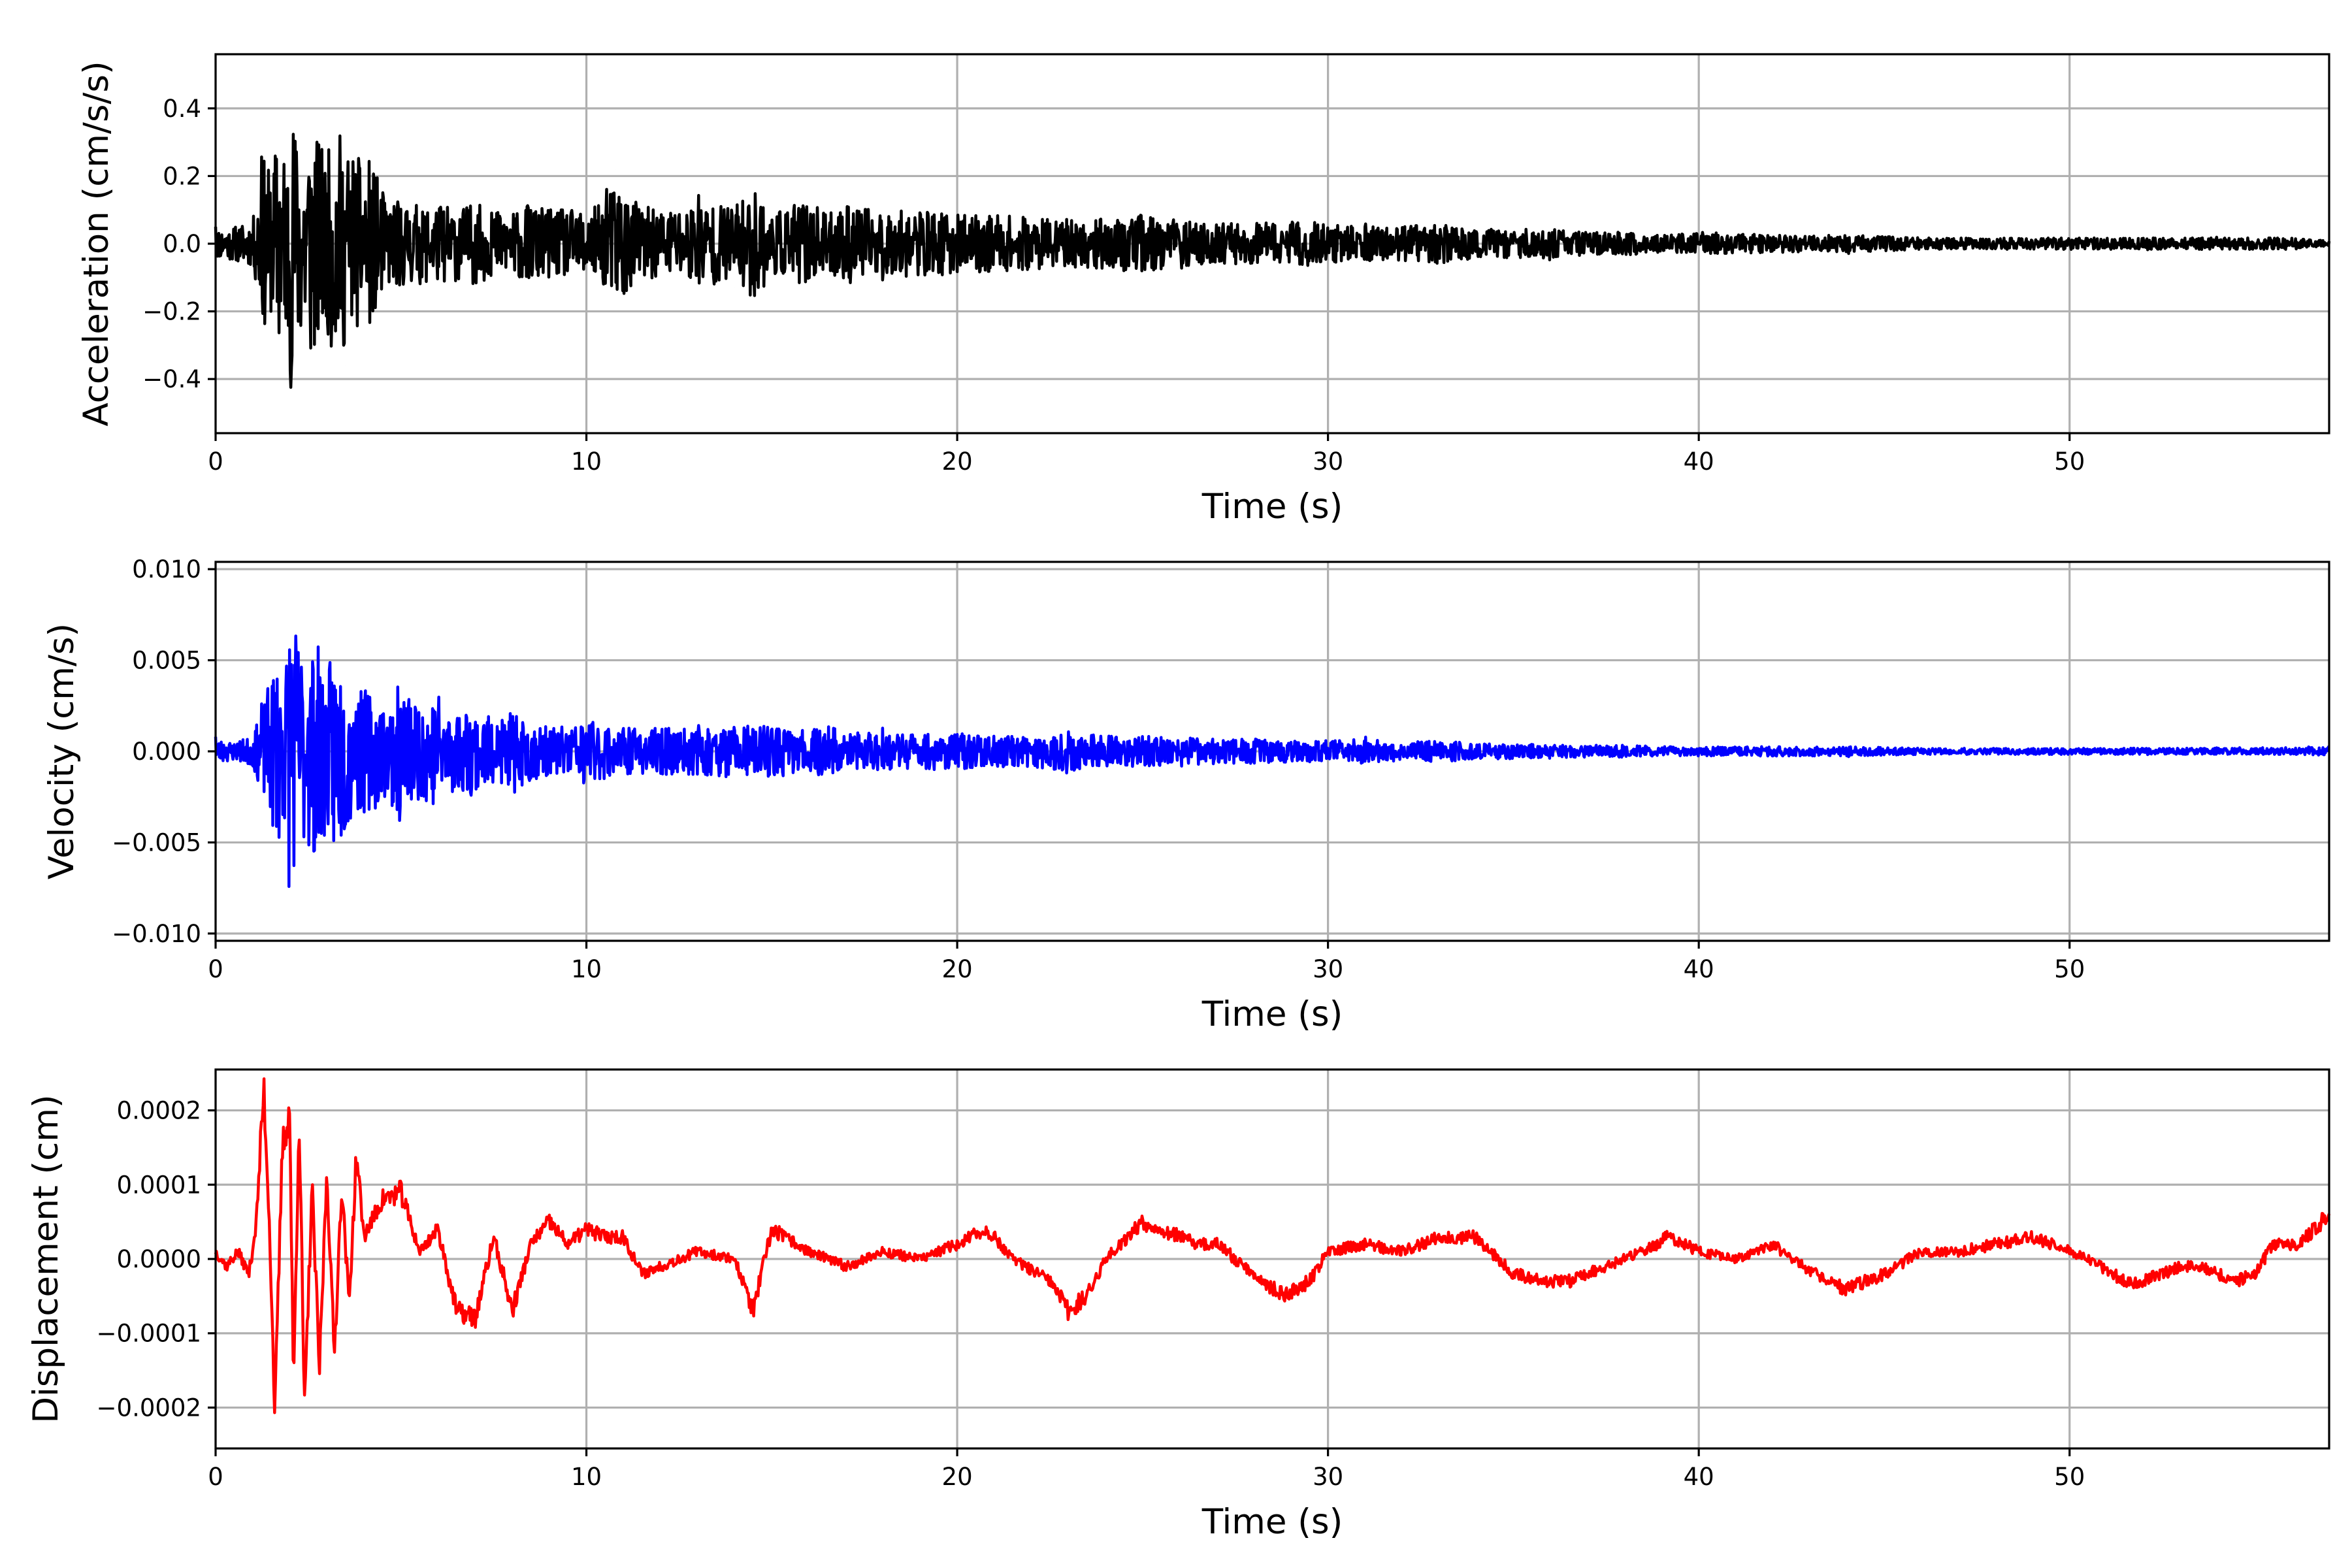 This screenshot has width=2352, height=1568. I want to click on velocity-series-line, so click(1272, 761).